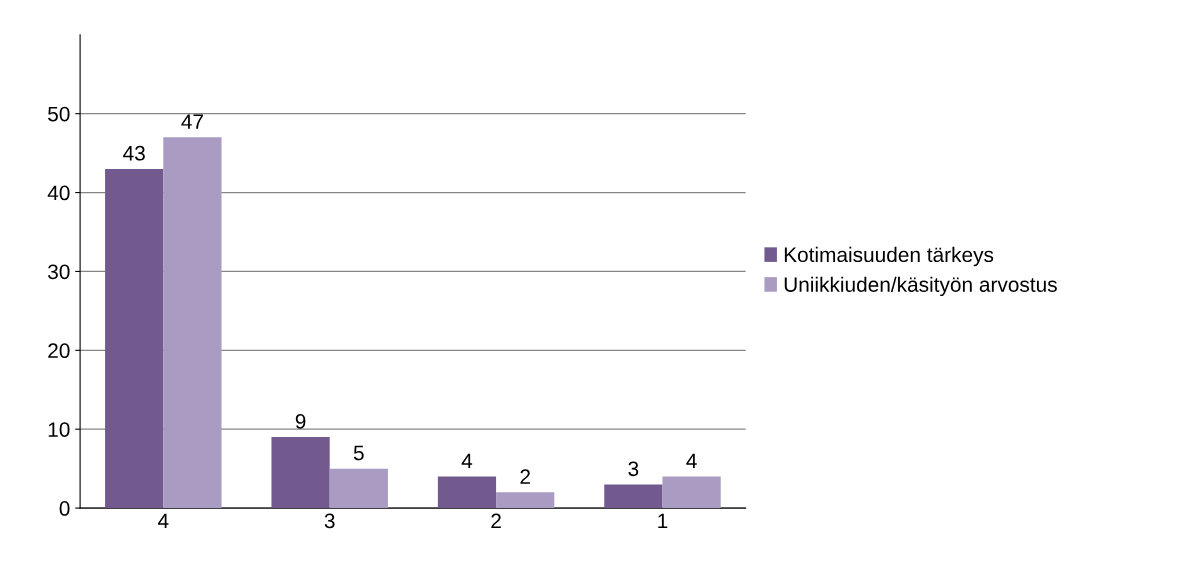 The height and width of the screenshot is (580, 1178). I want to click on y-tick-label: 50, so click(59, 114).